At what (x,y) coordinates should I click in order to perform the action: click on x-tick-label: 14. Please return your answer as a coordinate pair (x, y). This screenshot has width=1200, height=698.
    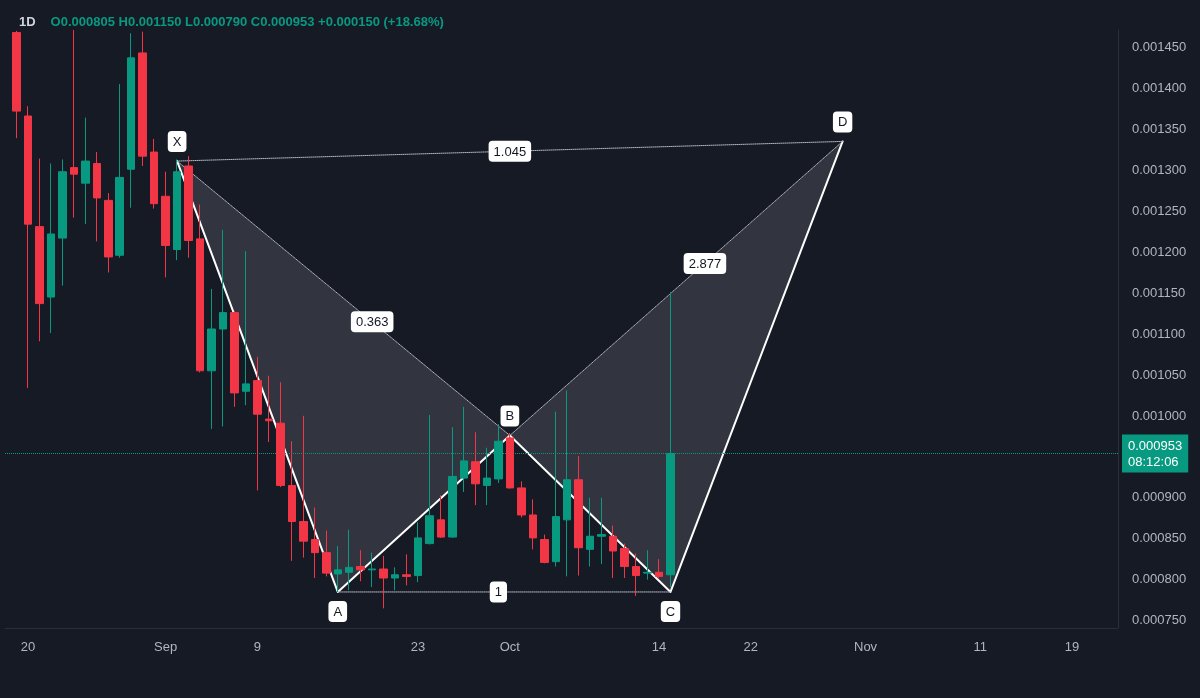
    Looking at the image, I should click on (659, 646).